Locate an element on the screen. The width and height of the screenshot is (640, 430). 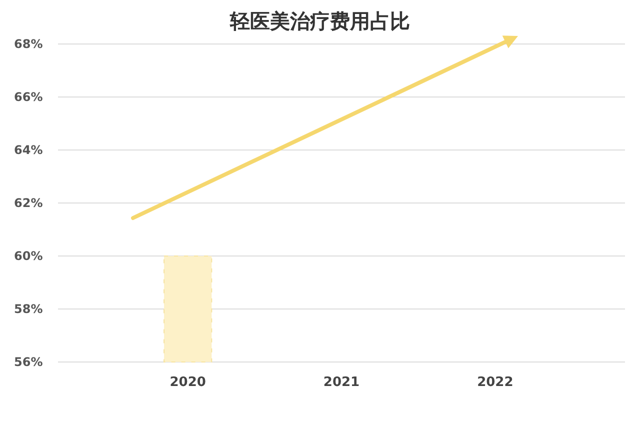
x-tick-label: 2021 is located at coordinates (341, 382).